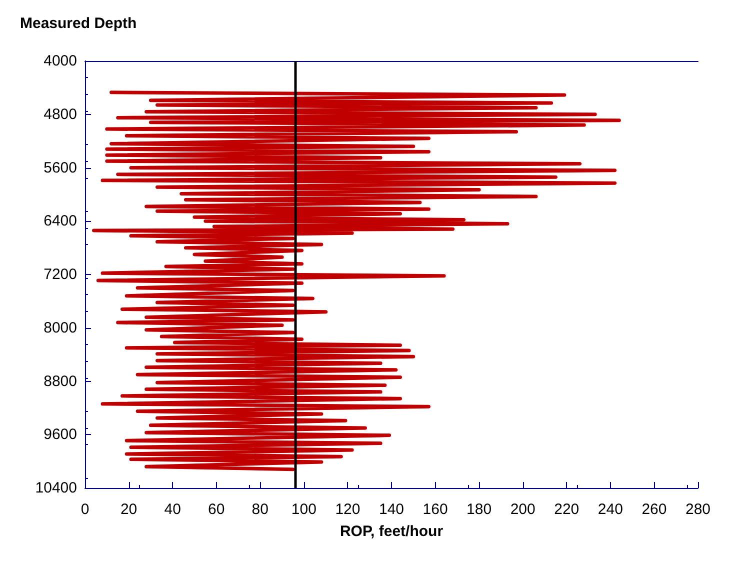 The height and width of the screenshot is (572, 742). Describe the element at coordinates (60, 114) in the screenshot. I see `y-tick-label: 4800` at that location.